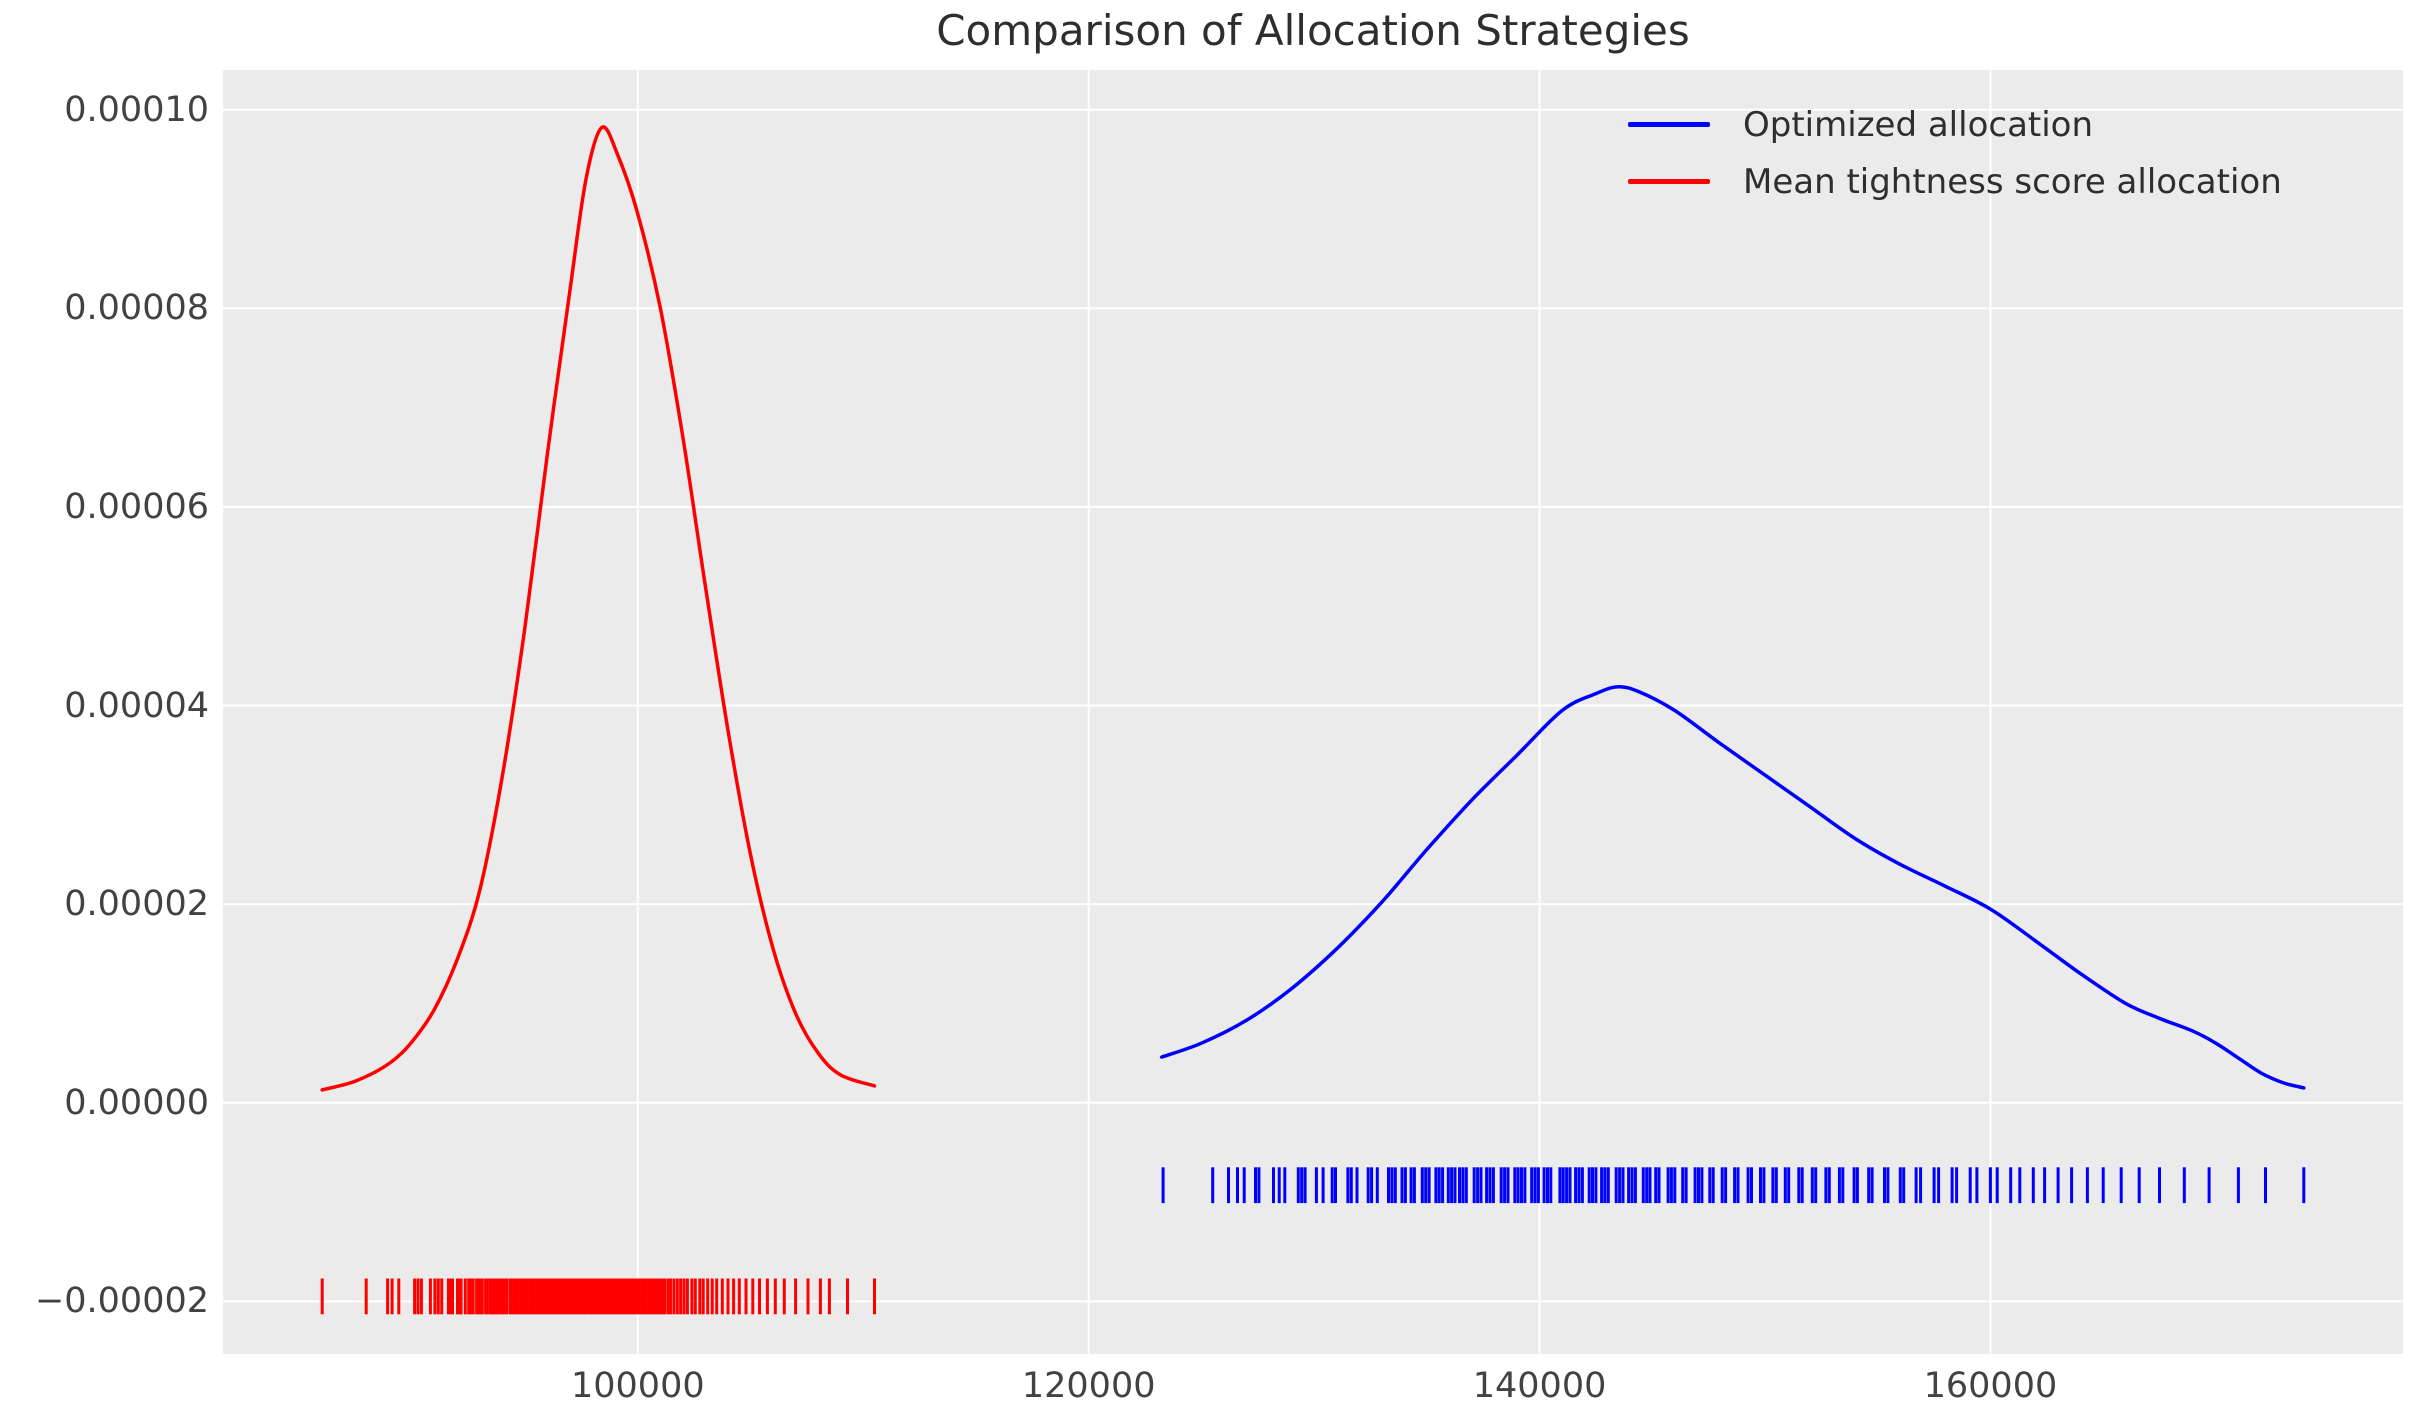 The width and height of the screenshot is (2423, 1423). Describe the element at coordinates (1990, 1386) in the screenshot. I see `x-tick-label: 160000` at that location.